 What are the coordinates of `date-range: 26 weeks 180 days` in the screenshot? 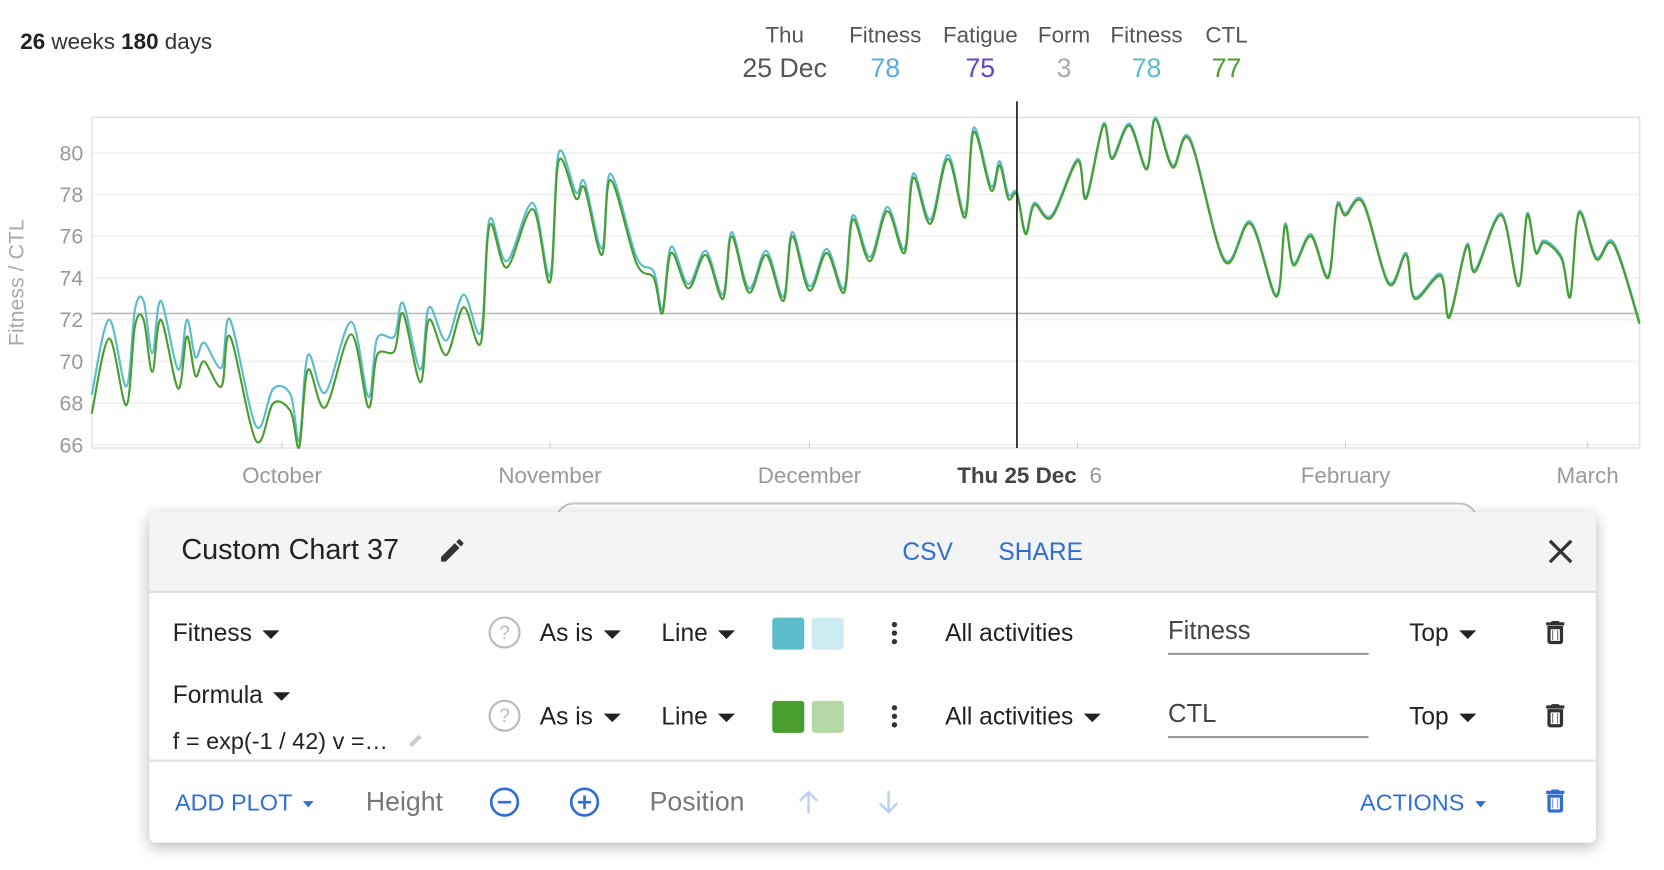 It's located at (116, 43).